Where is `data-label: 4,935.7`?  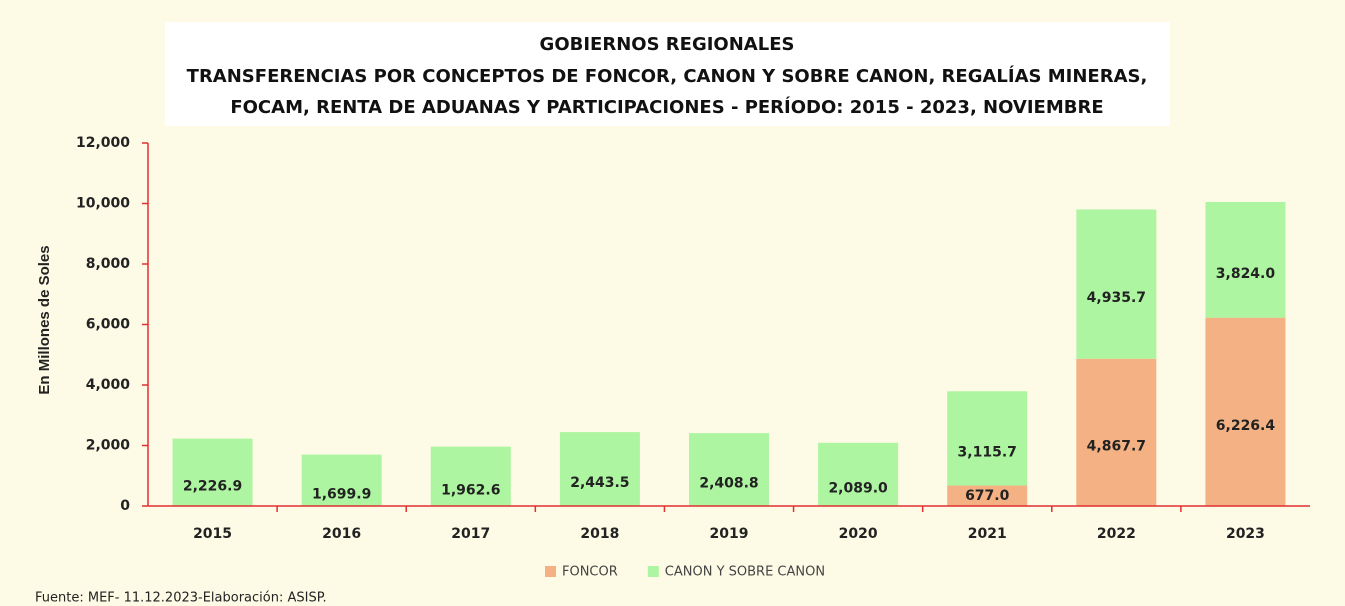
data-label: 4,935.7 is located at coordinates (1116, 298).